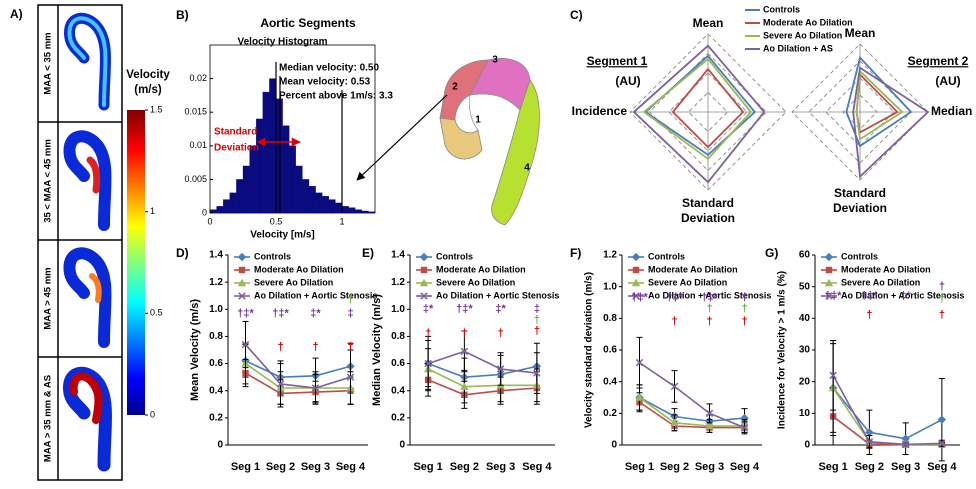 This screenshot has height=489, width=976. Describe the element at coordinates (802, 35) in the screenshot. I see `legend-label: Severe Ao Dilation` at that location.